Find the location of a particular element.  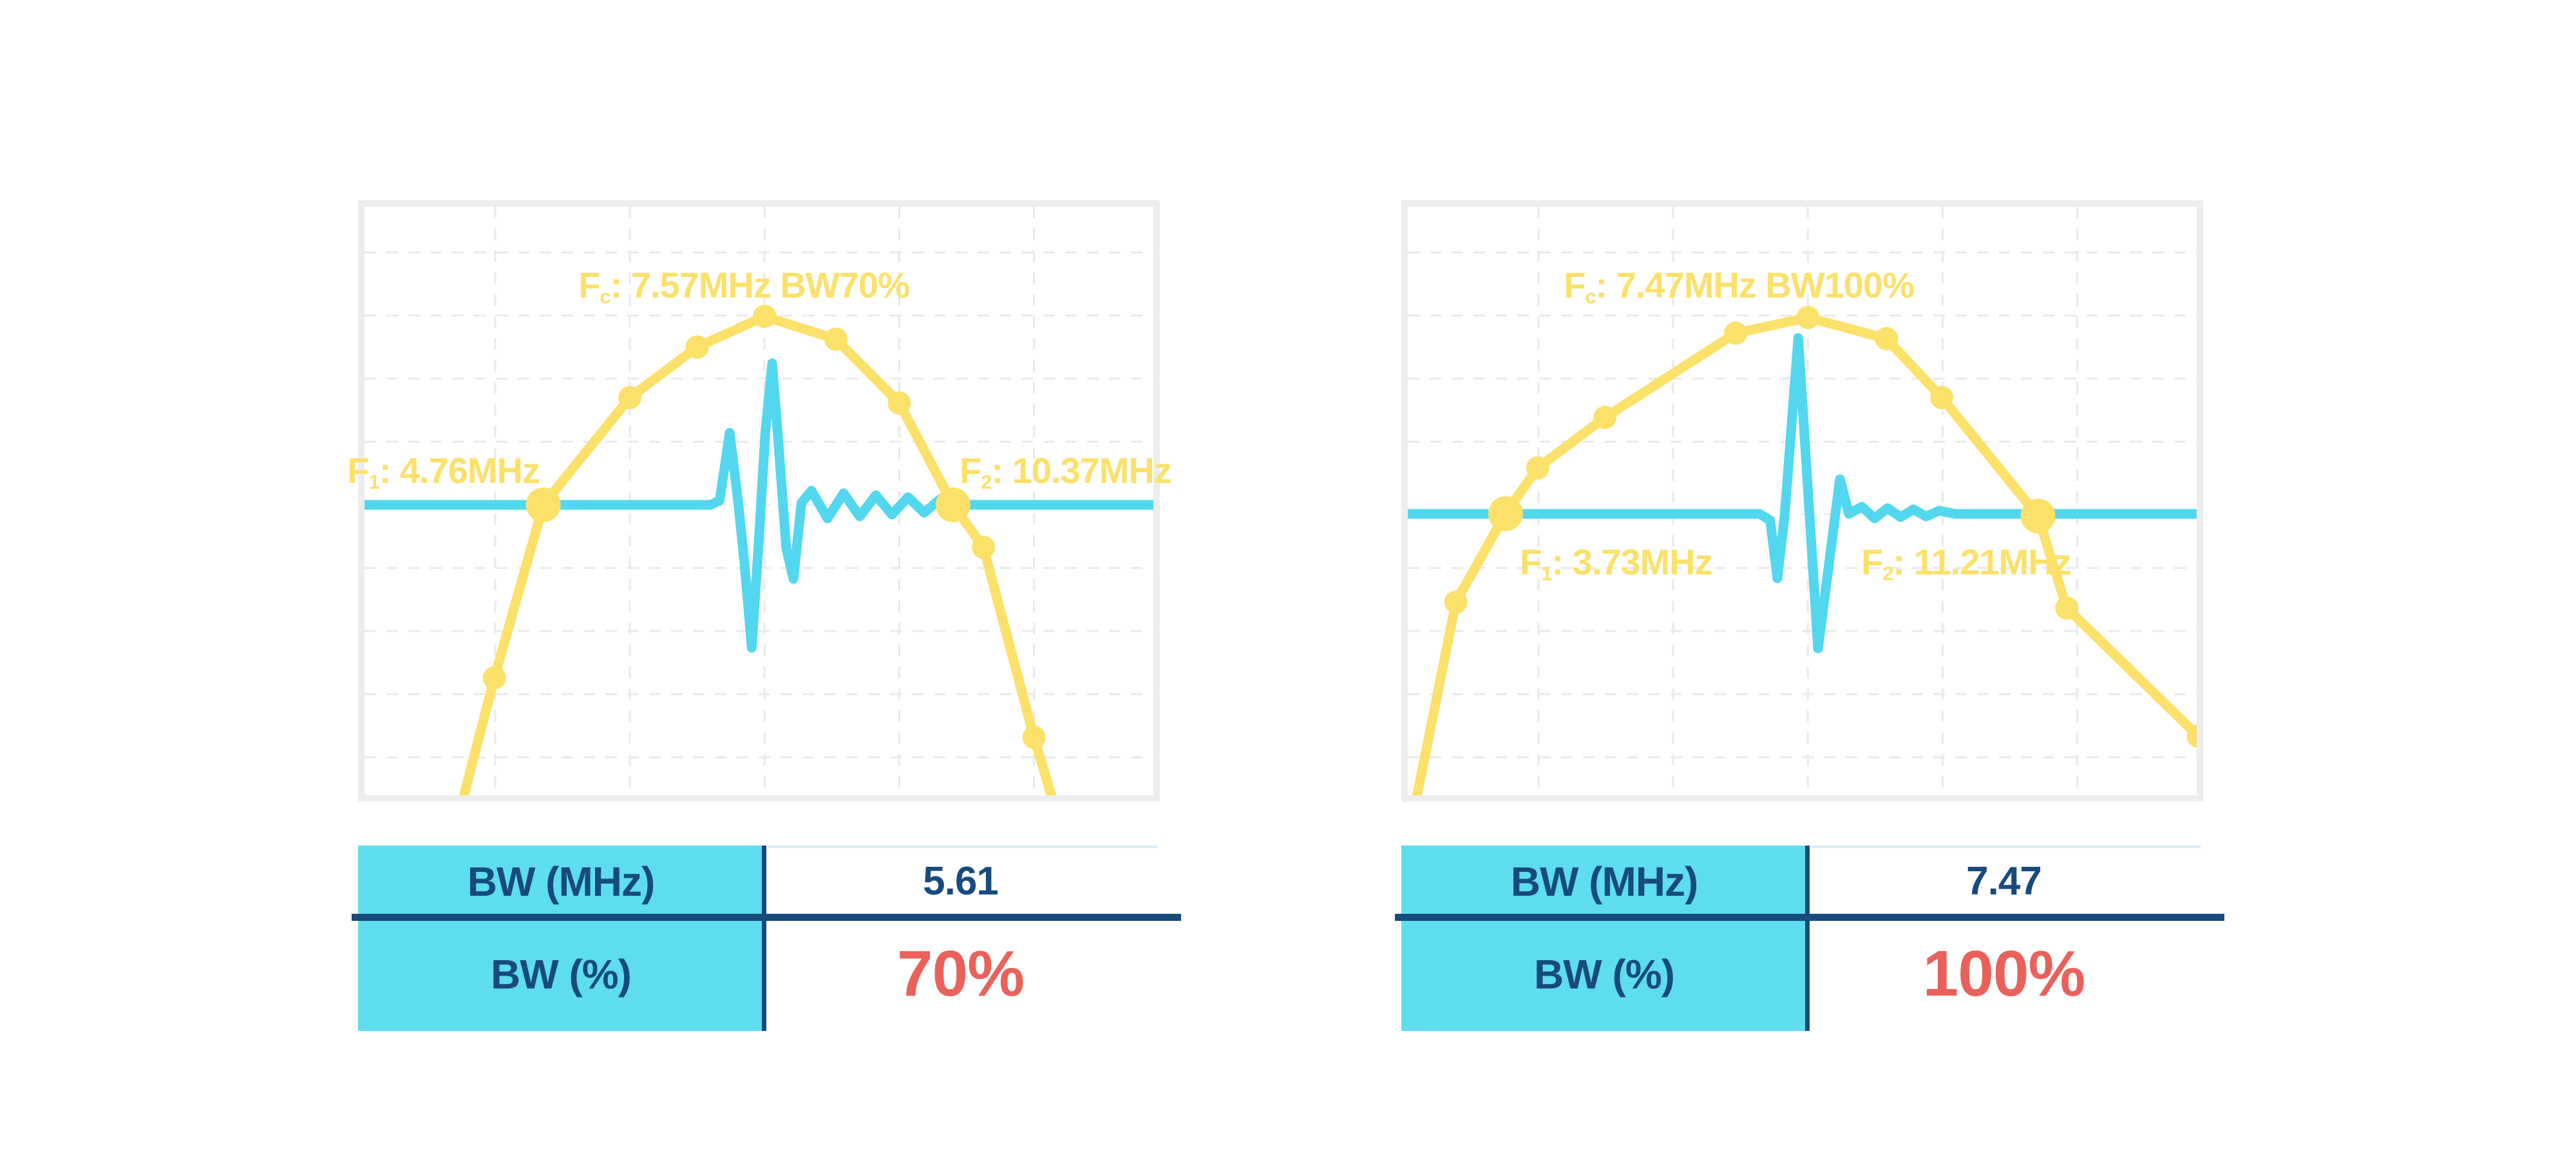

bw-table-left: BW (MHz) 5.61 BW (%) 70% is located at coordinates (766, 938).